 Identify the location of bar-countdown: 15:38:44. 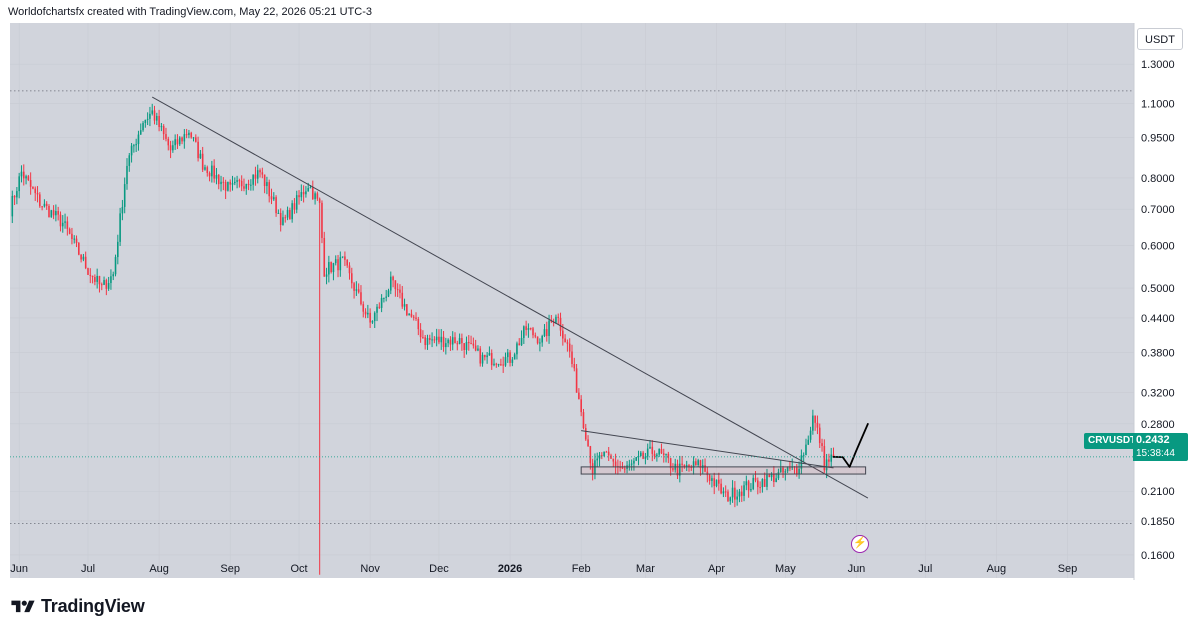
(1155, 453).